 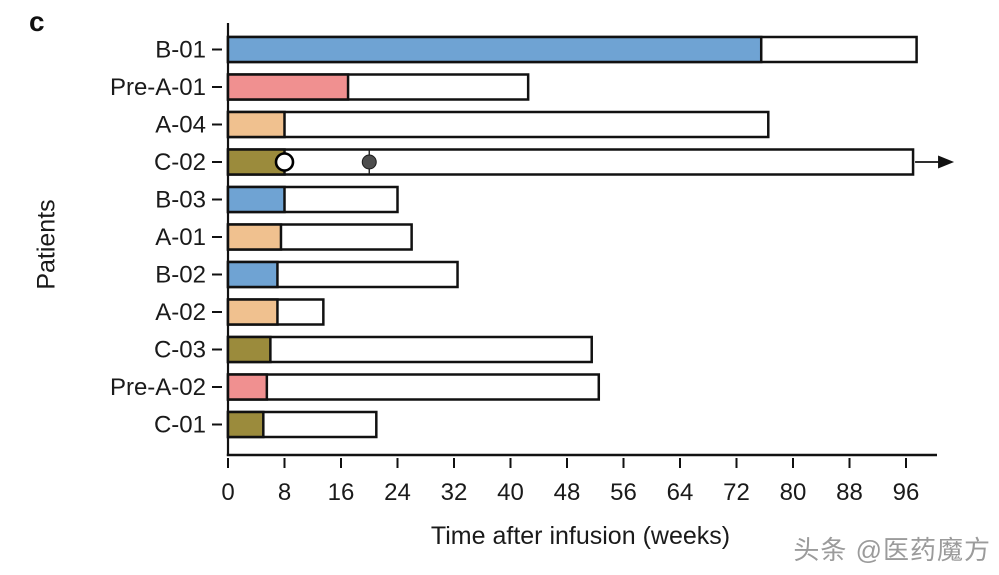 I want to click on patient-label-Pre-A-01: Pre-A-01, so click(x=158, y=87).